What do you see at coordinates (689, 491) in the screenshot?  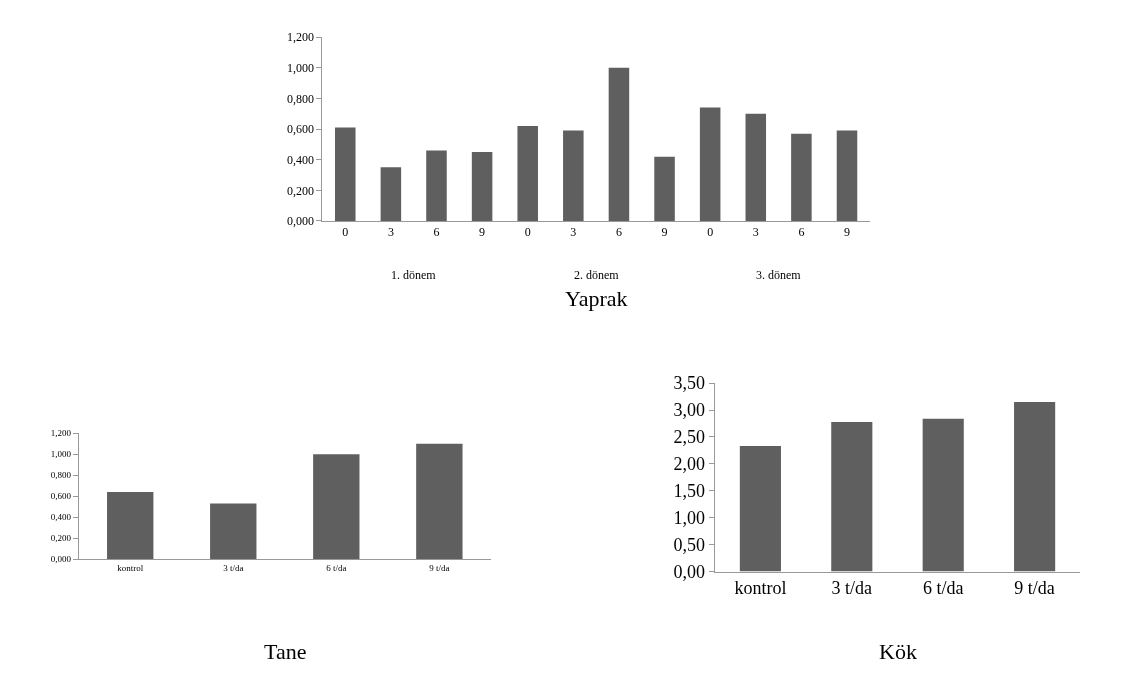 I see `y-tick-label: 1,50` at bounding box center [689, 491].